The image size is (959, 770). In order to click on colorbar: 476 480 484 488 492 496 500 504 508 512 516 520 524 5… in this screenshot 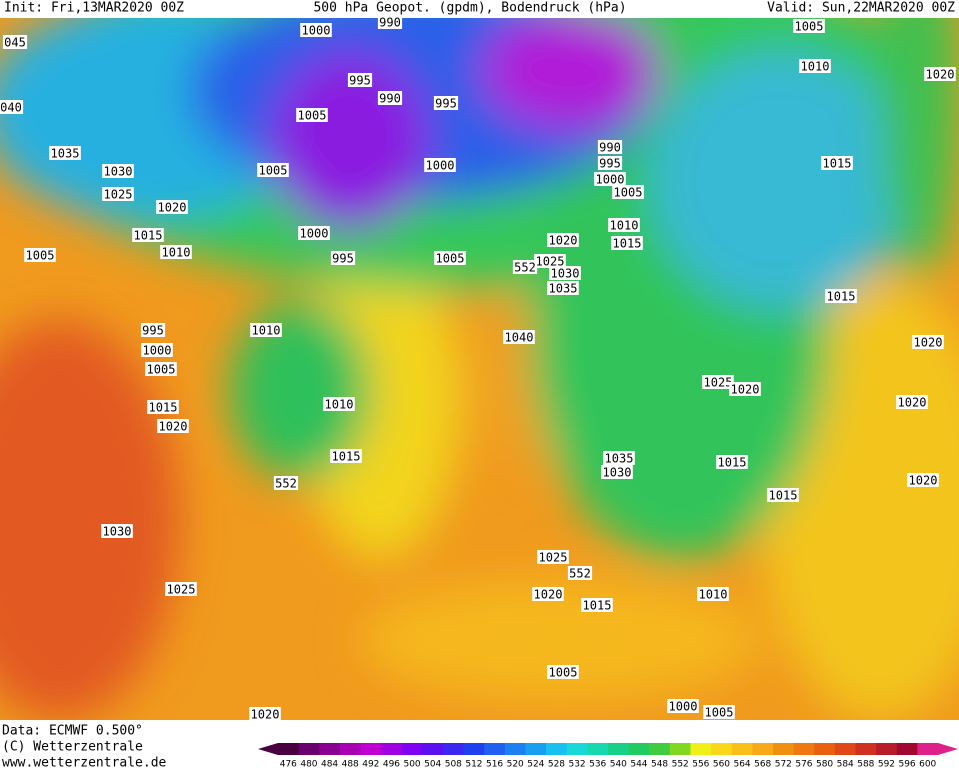, I will do `click(608, 756)`.